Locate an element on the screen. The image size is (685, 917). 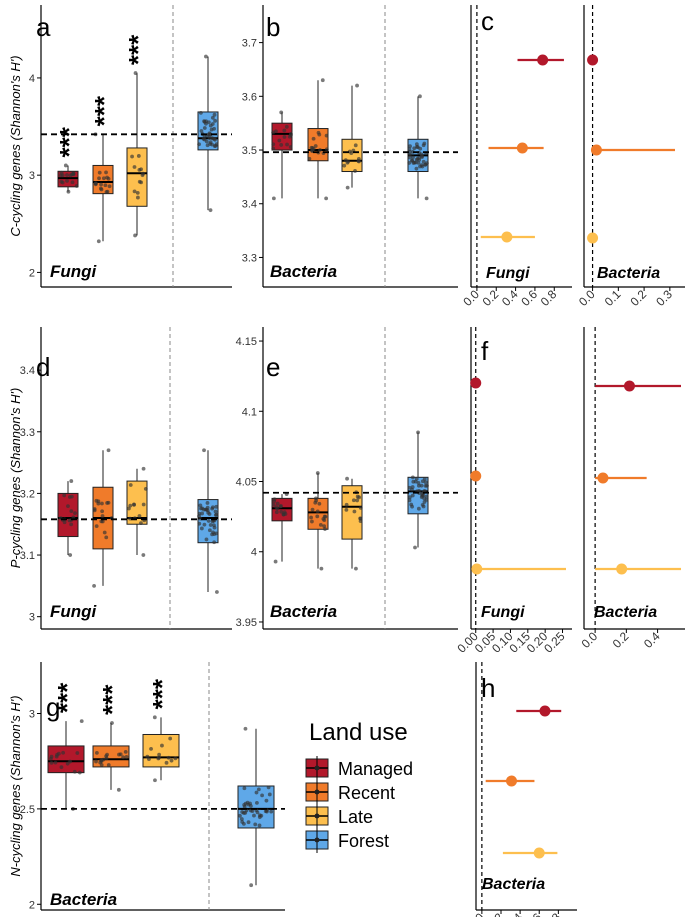
panel-label: a is located at coordinates (43, 27).